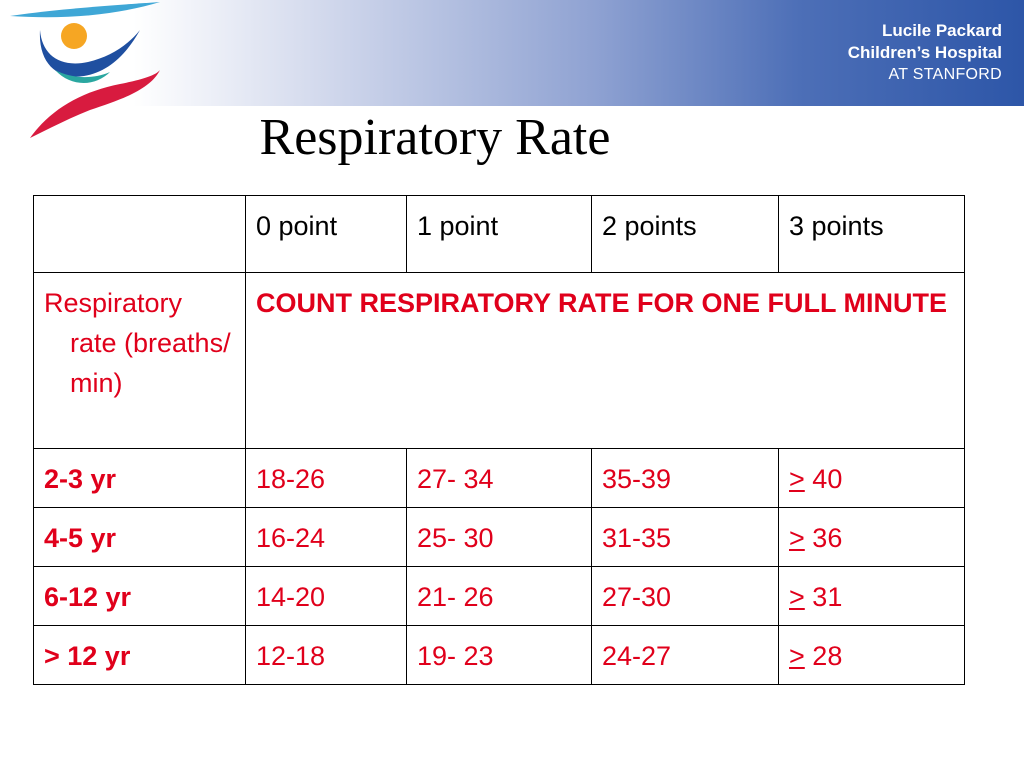  I want to click on value-cell-0: 12-18, so click(326, 655).